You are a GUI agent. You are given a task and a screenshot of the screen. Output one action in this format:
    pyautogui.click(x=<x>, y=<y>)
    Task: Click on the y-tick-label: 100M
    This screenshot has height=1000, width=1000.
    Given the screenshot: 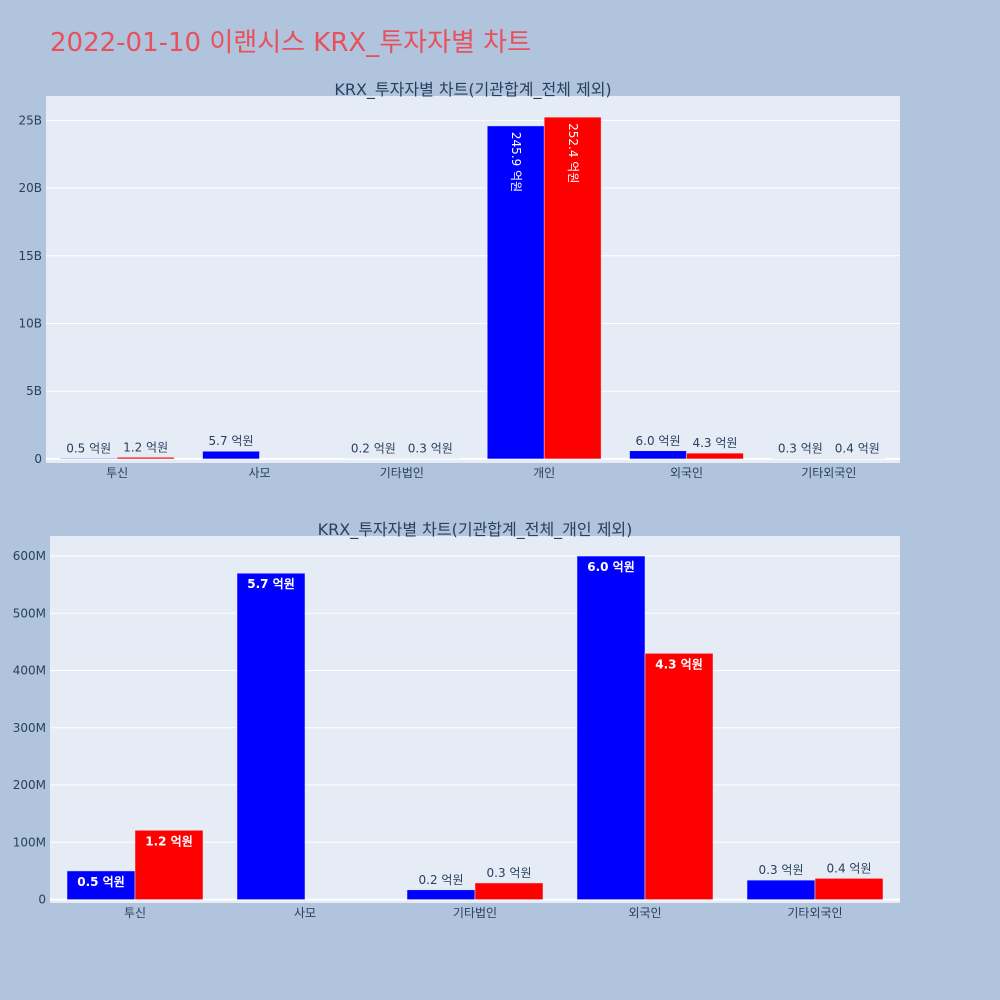 What is the action you would take?
    pyautogui.click(x=29, y=842)
    